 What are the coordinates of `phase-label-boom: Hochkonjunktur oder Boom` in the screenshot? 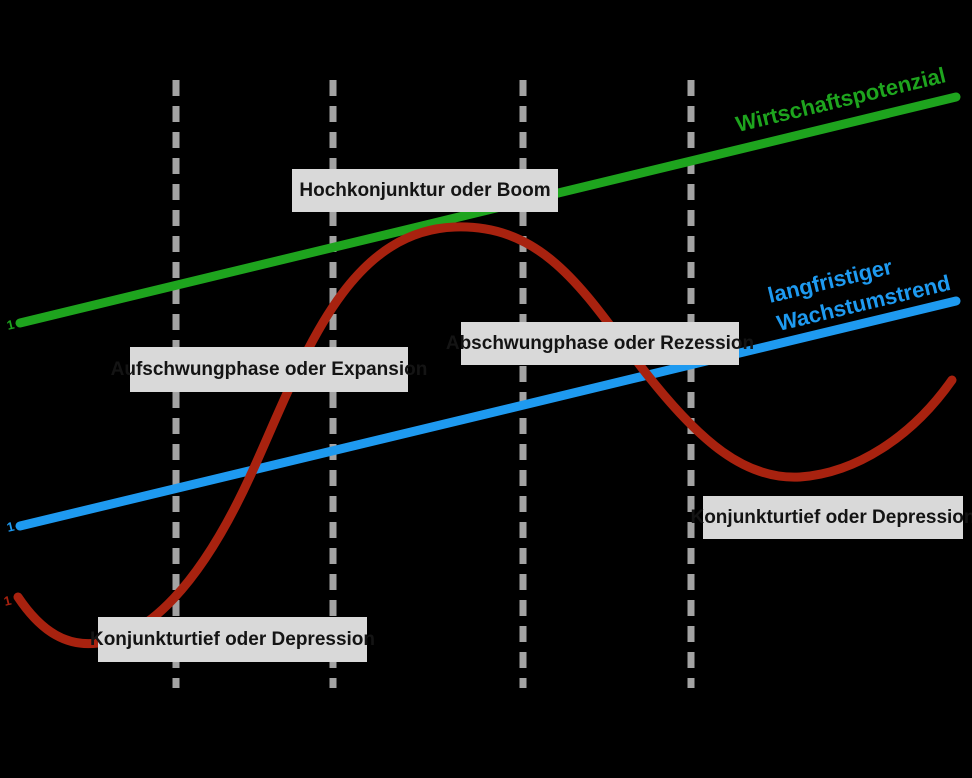 It's located at (425, 190).